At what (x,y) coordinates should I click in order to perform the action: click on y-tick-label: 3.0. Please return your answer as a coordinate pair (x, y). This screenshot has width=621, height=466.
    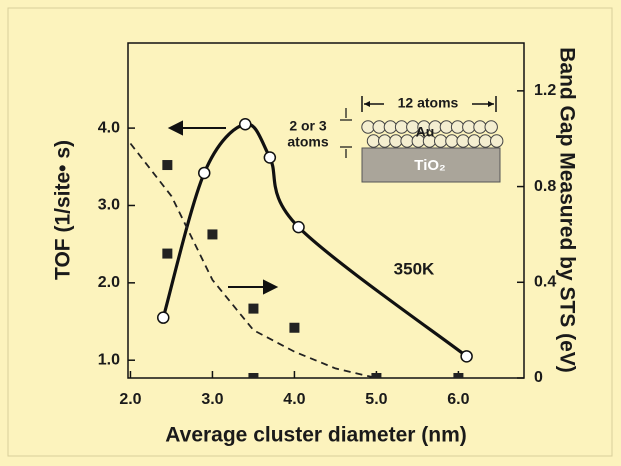
    Looking at the image, I should click on (109, 205).